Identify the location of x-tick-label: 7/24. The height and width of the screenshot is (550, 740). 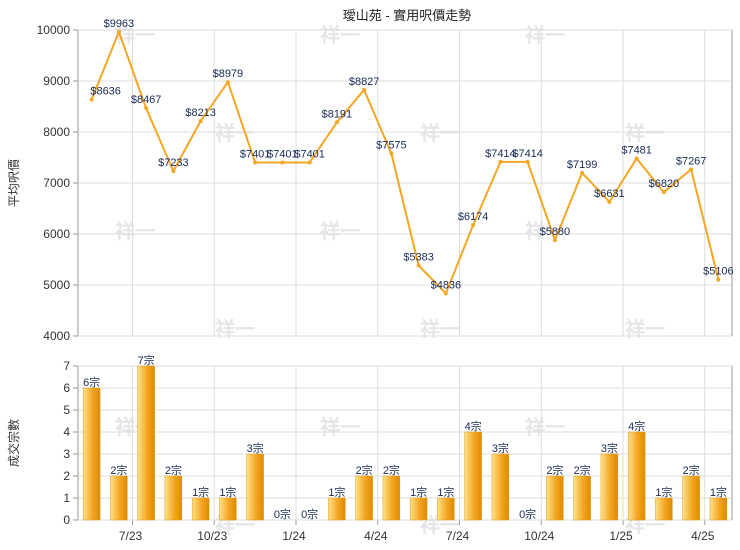
(458, 536).